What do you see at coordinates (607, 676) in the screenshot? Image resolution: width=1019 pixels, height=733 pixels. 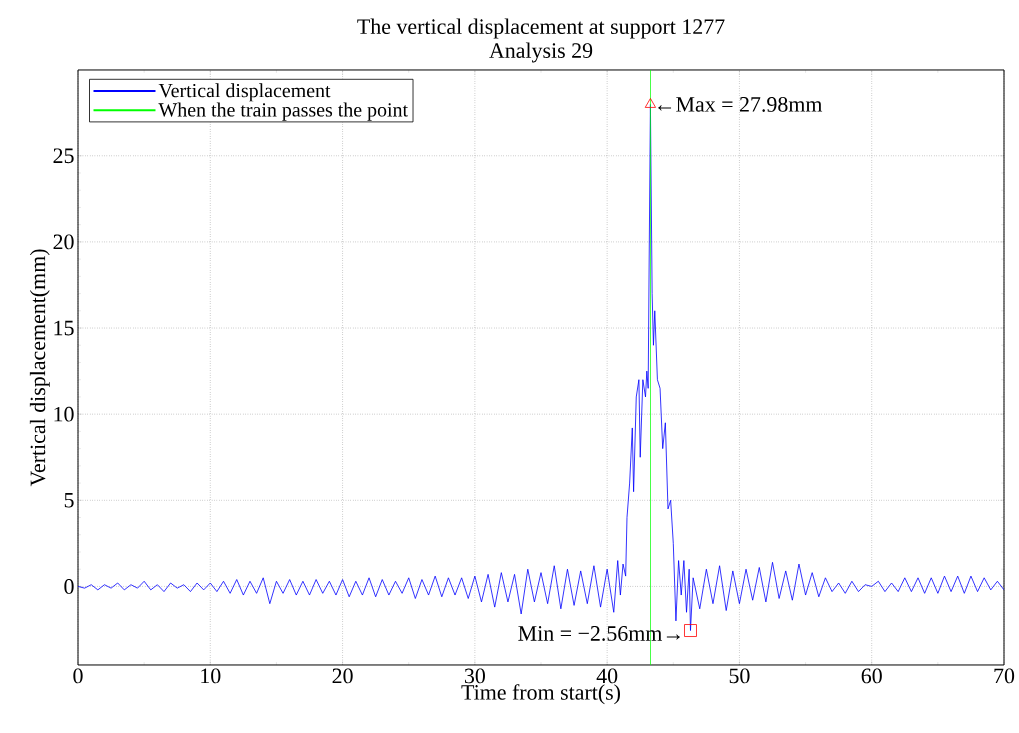 I see `x-tick-label: 40` at bounding box center [607, 676].